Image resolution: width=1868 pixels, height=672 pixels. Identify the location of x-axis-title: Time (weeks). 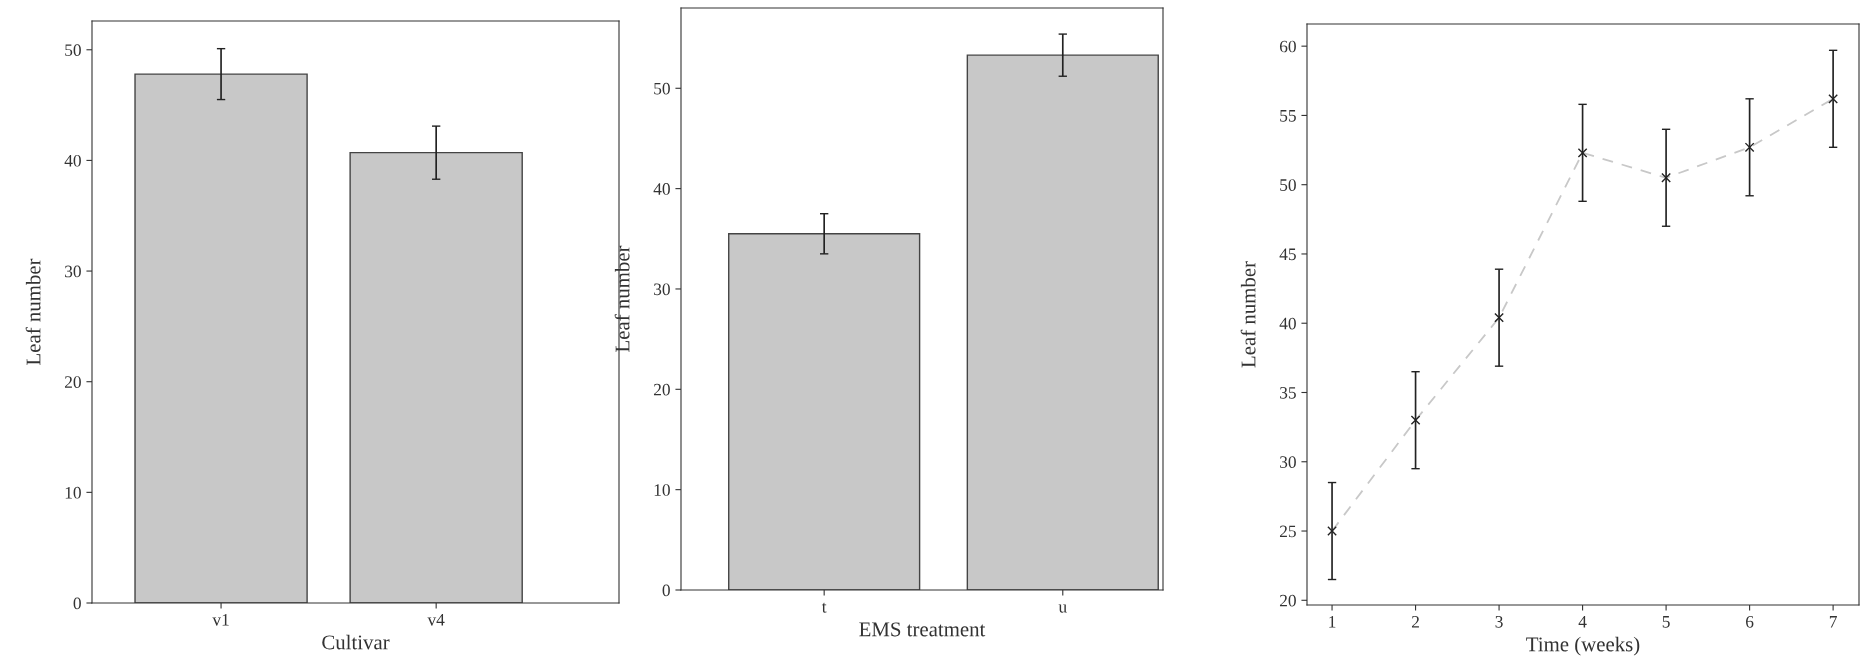
(1583, 646).